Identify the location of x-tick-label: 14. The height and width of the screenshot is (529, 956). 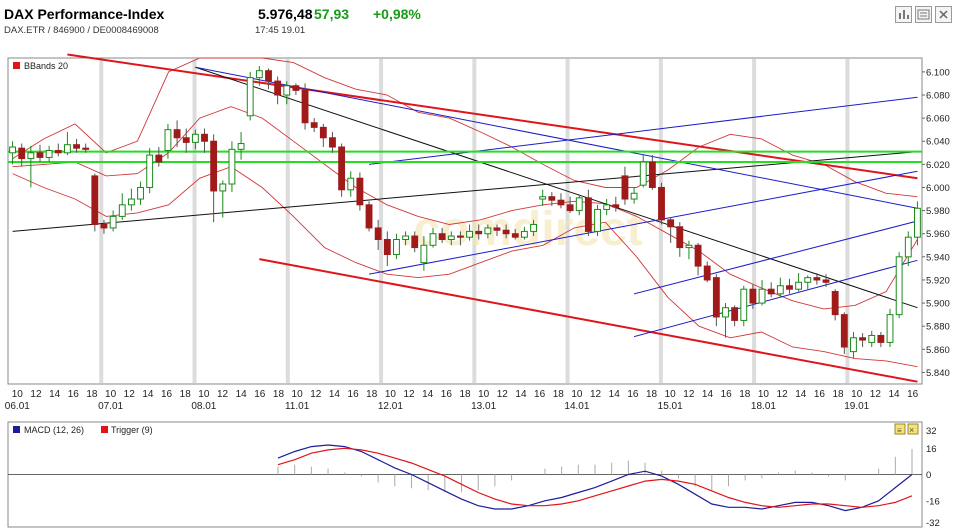
(55, 394).